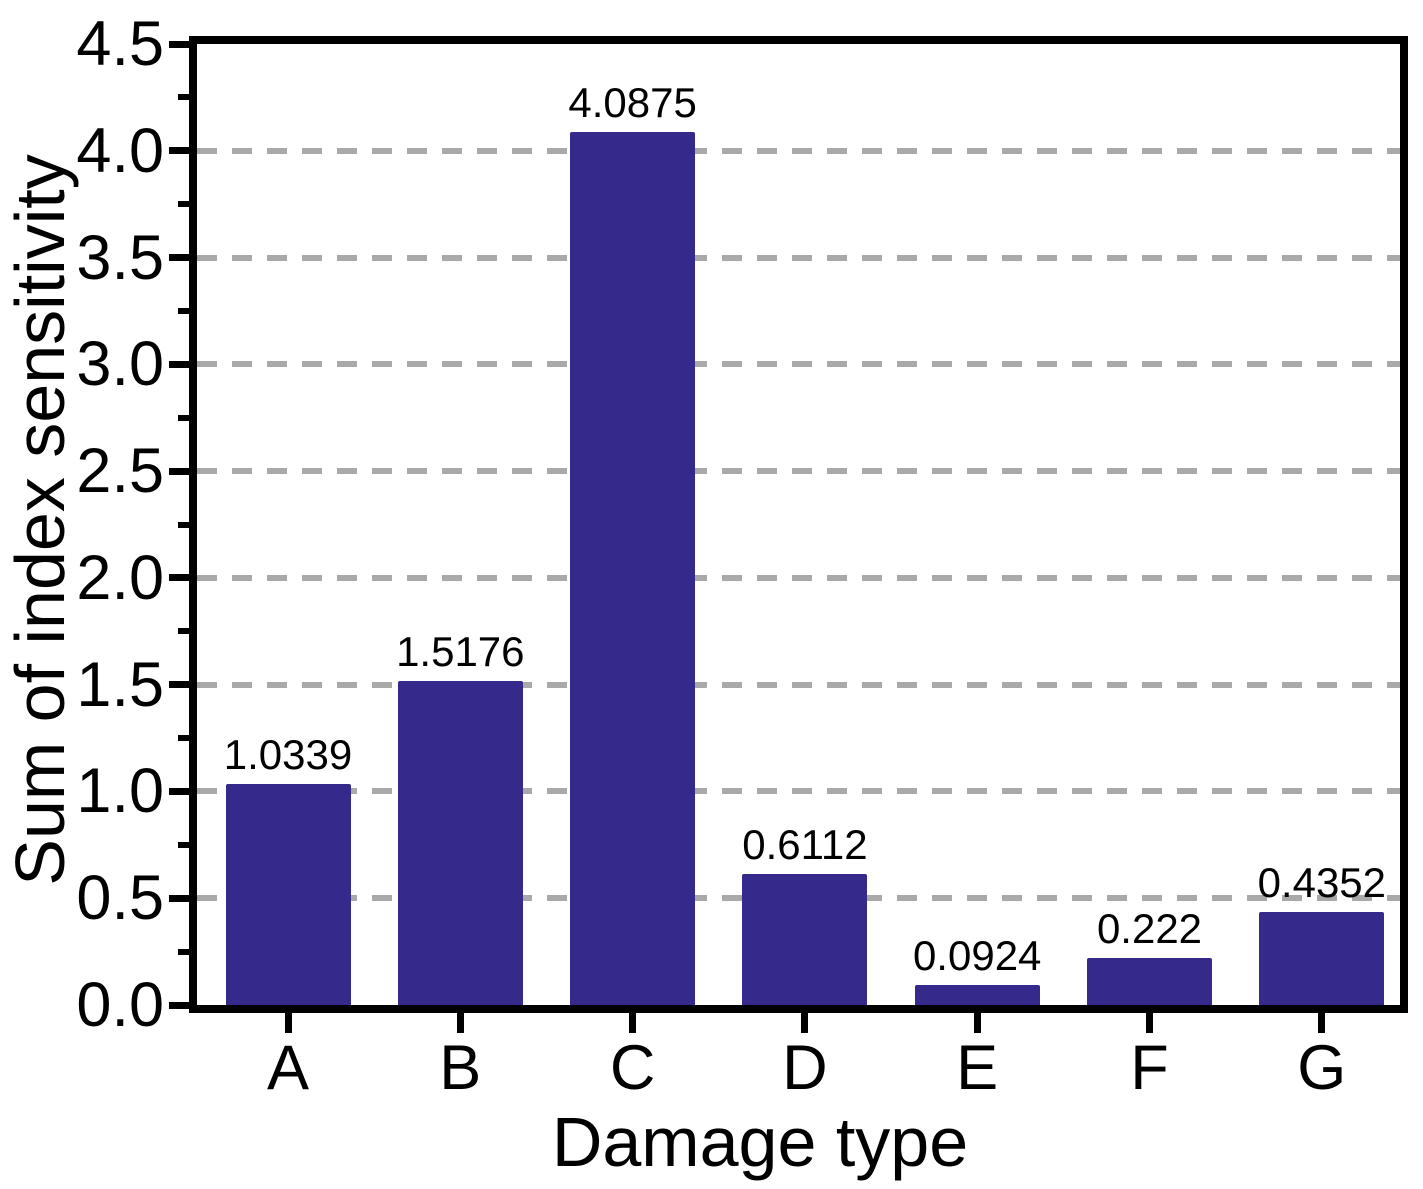  What do you see at coordinates (120, 471) in the screenshot?
I see `y-tick-label: 2.5` at bounding box center [120, 471].